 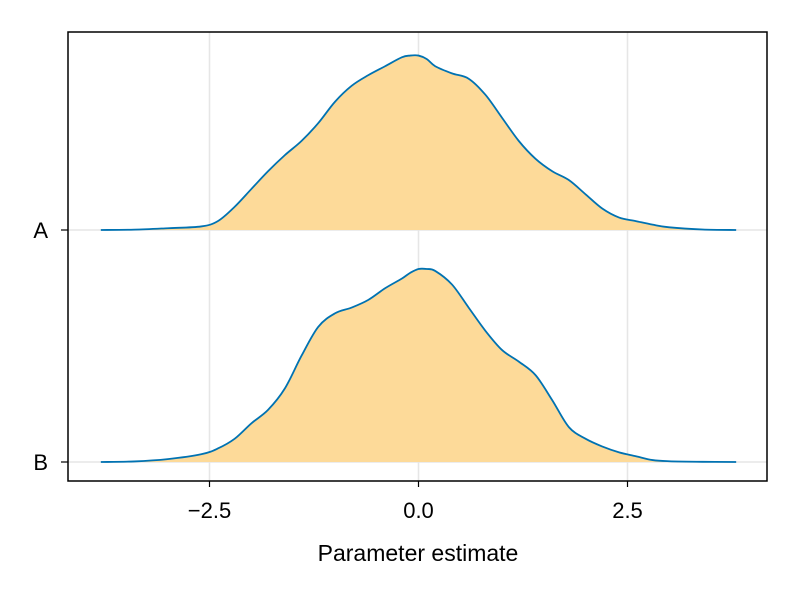 What do you see at coordinates (50, 346) in the screenshot?
I see `y-axis-ticks: AB` at bounding box center [50, 346].